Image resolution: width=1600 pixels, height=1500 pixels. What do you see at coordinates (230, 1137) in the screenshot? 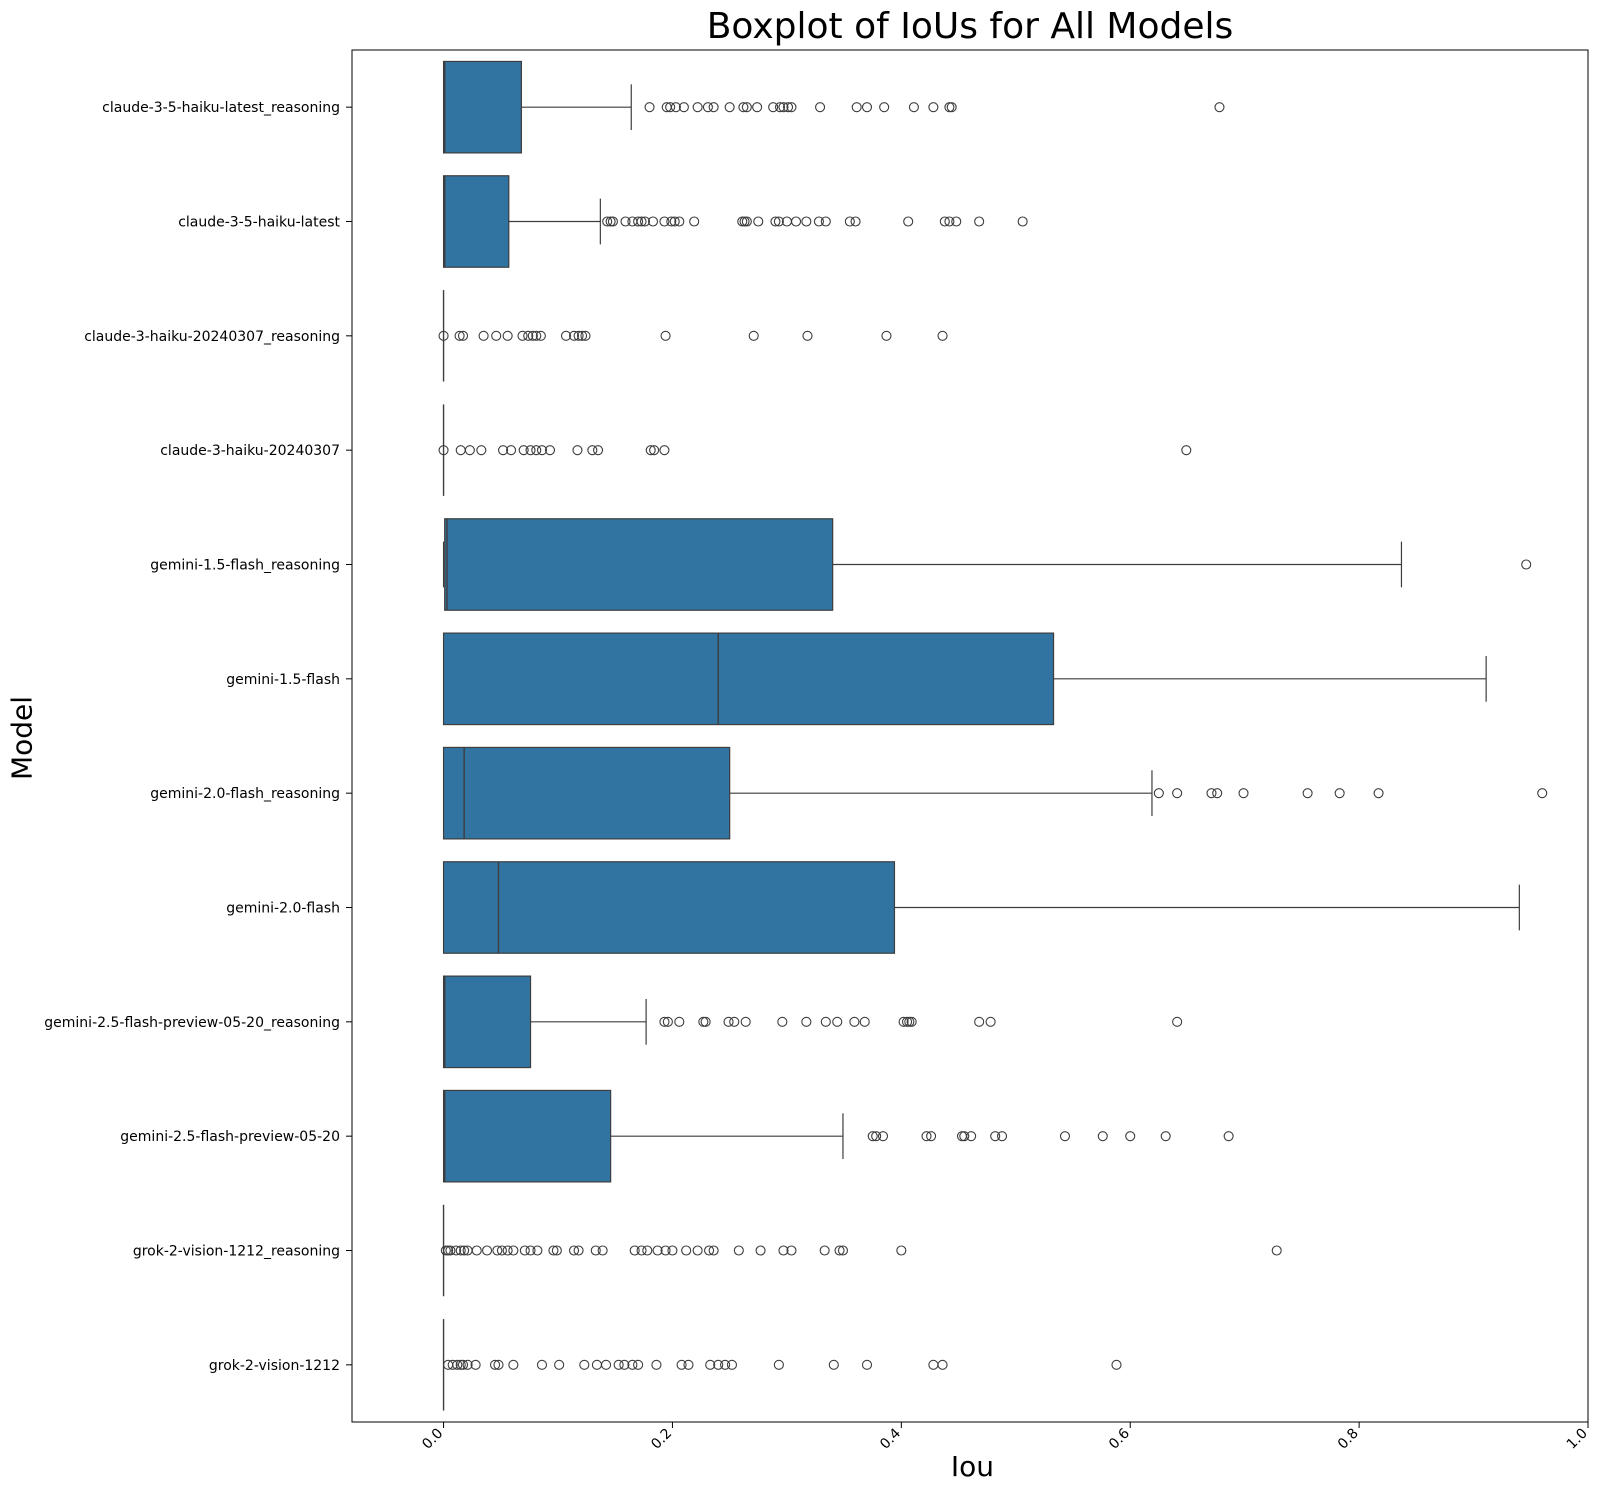
I see `y-tick-label: gemini-2.5-flash-preview-05-20` at bounding box center [230, 1137].